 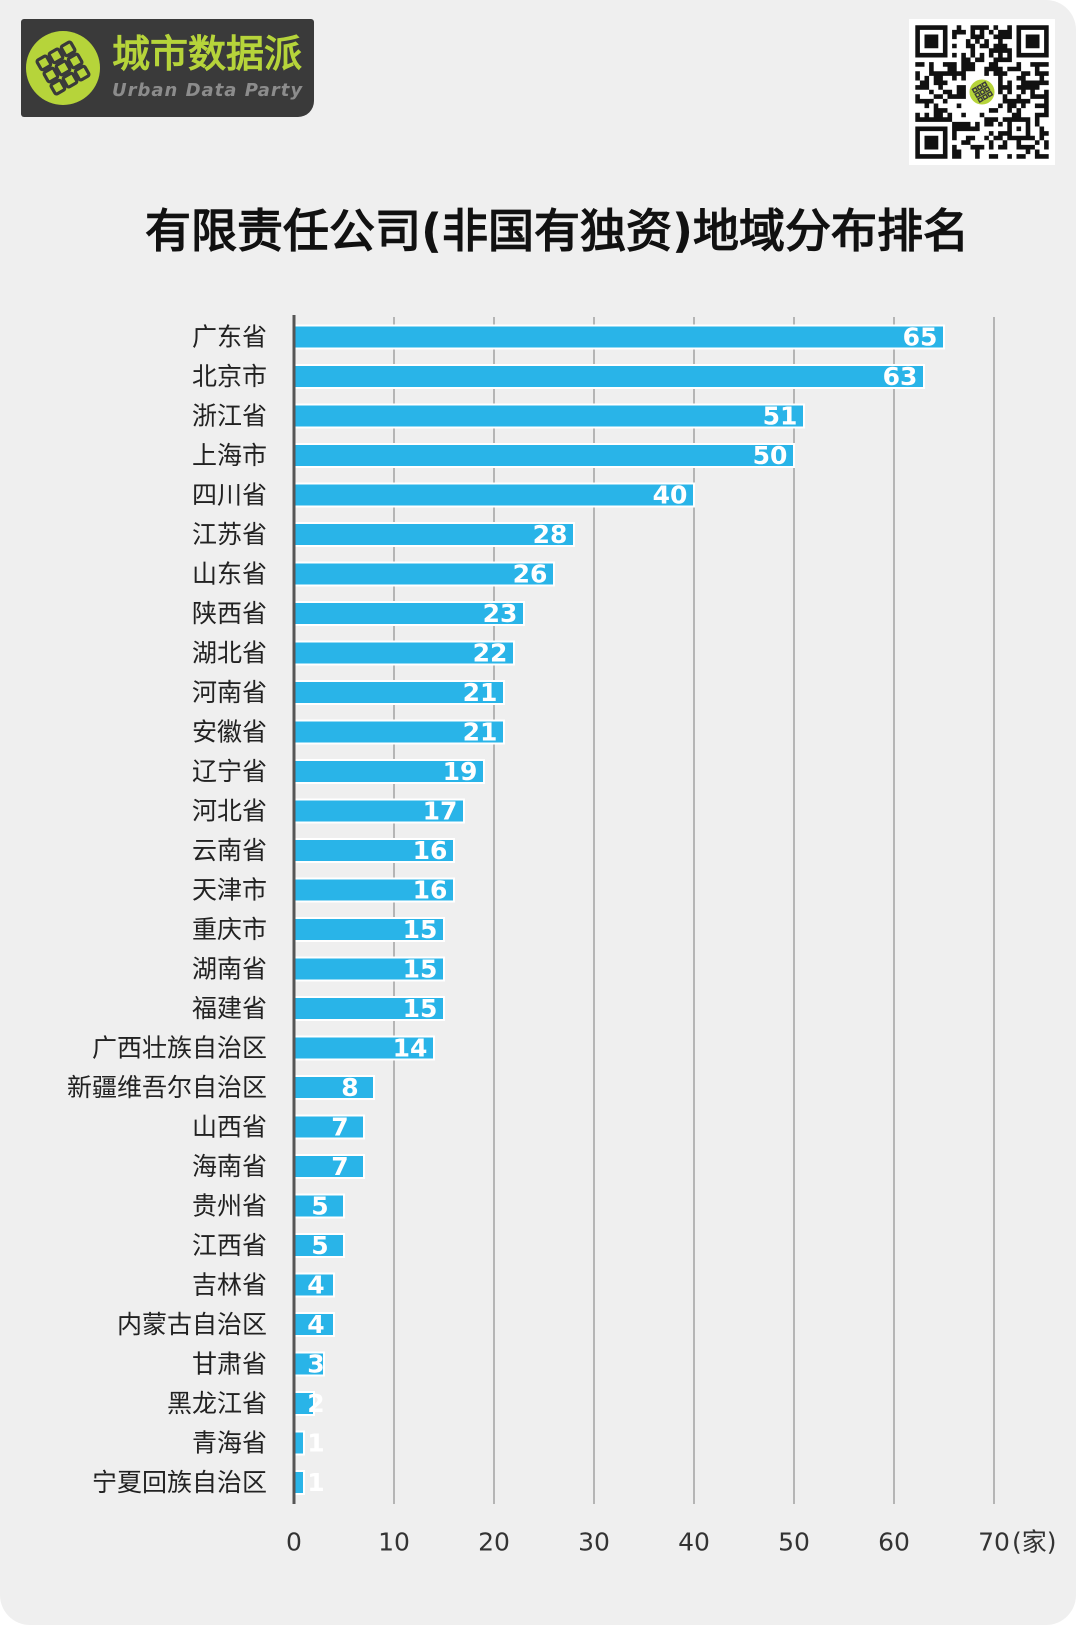 What do you see at coordinates (794, 1542) in the screenshot?
I see `x-tick-label: 50` at bounding box center [794, 1542].